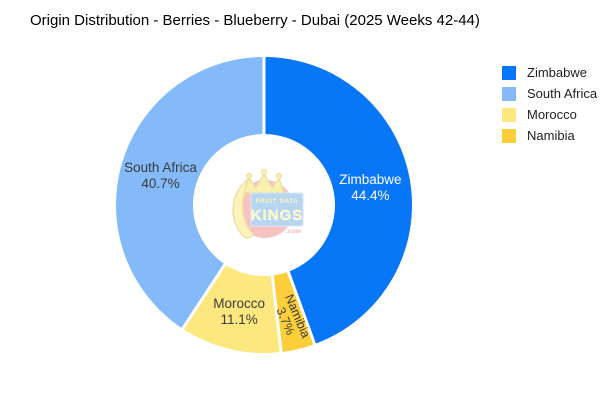  What do you see at coordinates (238, 319) in the screenshot?
I see `svg-text: 11.1%` at bounding box center [238, 319].